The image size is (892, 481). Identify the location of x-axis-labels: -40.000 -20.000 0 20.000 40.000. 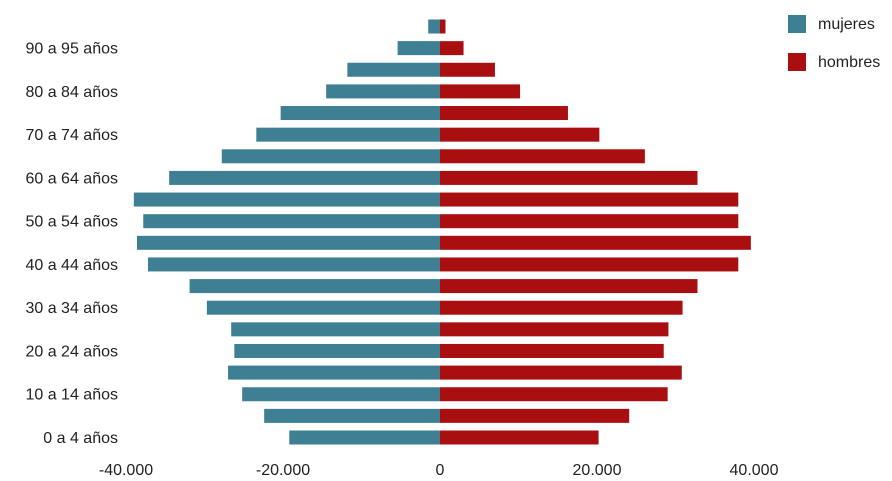
(439, 470).